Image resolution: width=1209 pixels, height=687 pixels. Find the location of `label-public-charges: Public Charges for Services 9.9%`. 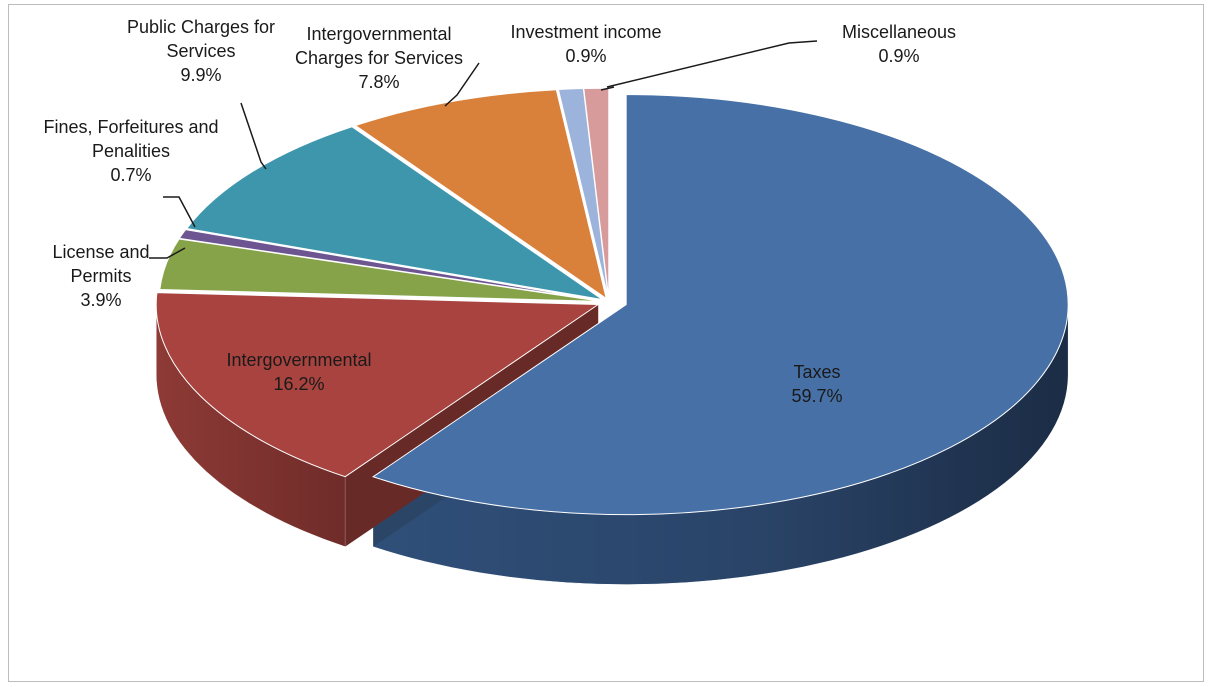

label-public-charges: Public Charges for Services 9.9% is located at coordinates (201, 51).